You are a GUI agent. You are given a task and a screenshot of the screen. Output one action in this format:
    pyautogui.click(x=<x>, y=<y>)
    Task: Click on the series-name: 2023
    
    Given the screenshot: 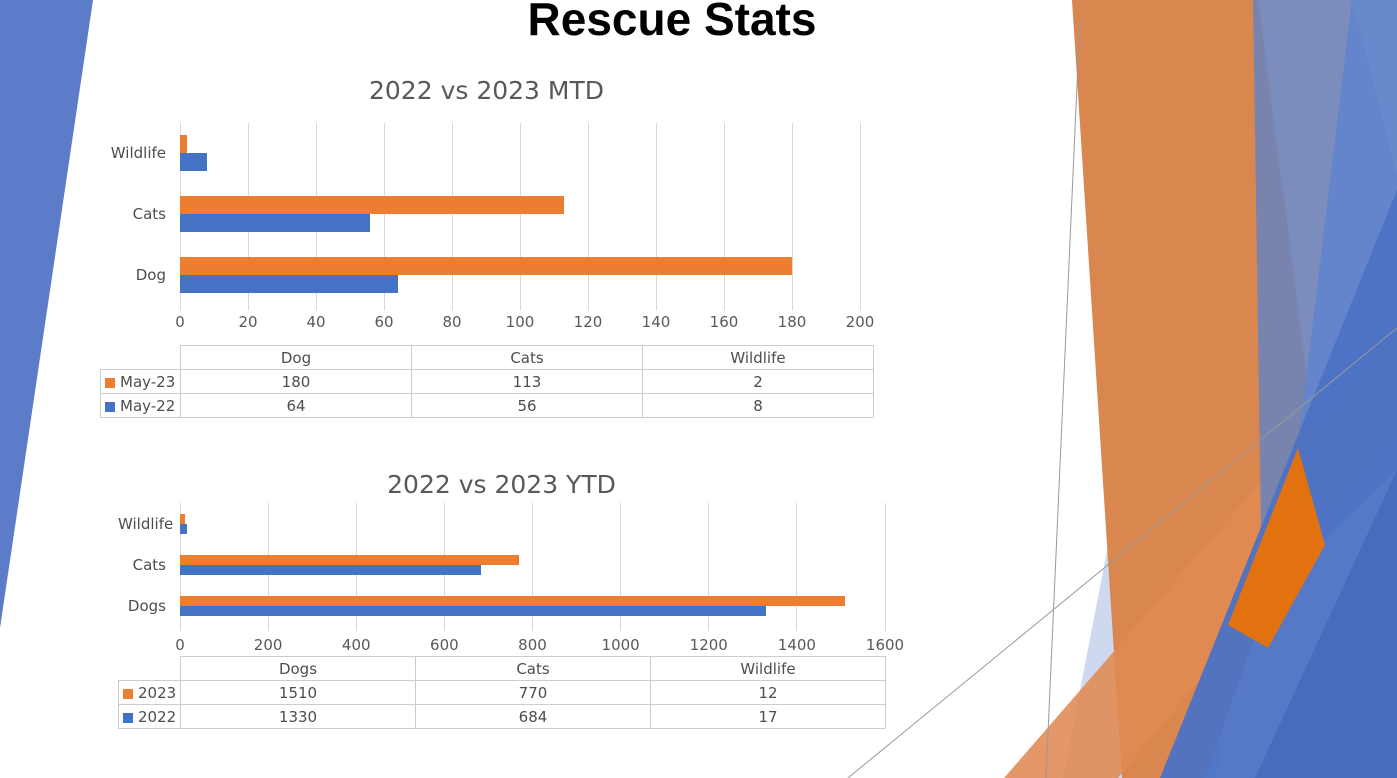 What is the action you would take?
    pyautogui.click(x=157, y=692)
    